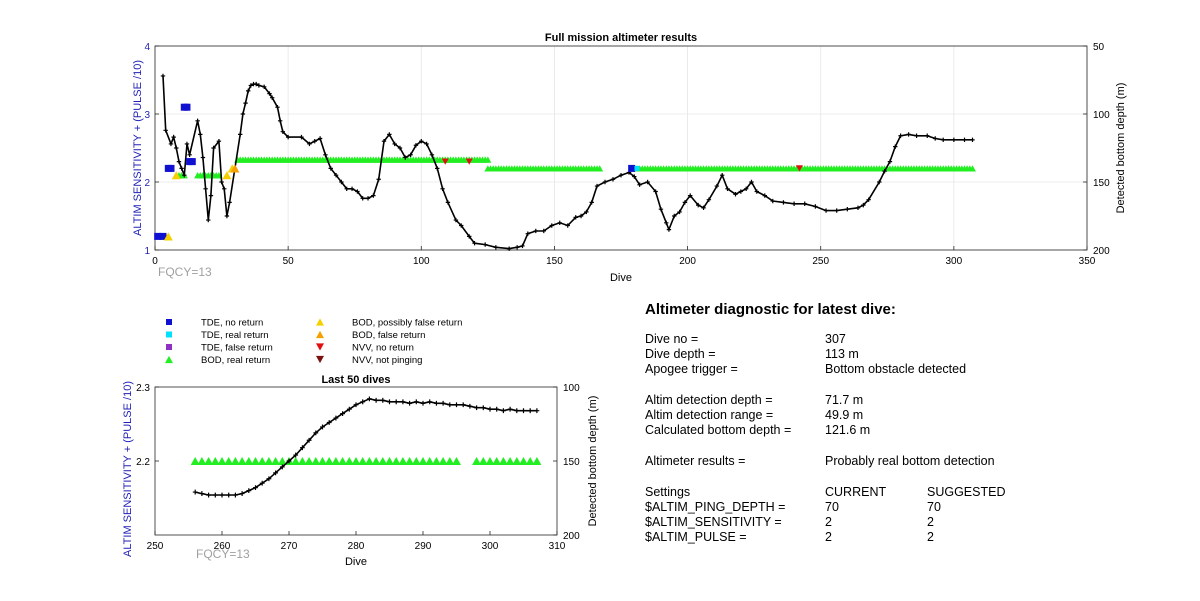  I want to click on x-tick-label: 250, so click(820, 261).